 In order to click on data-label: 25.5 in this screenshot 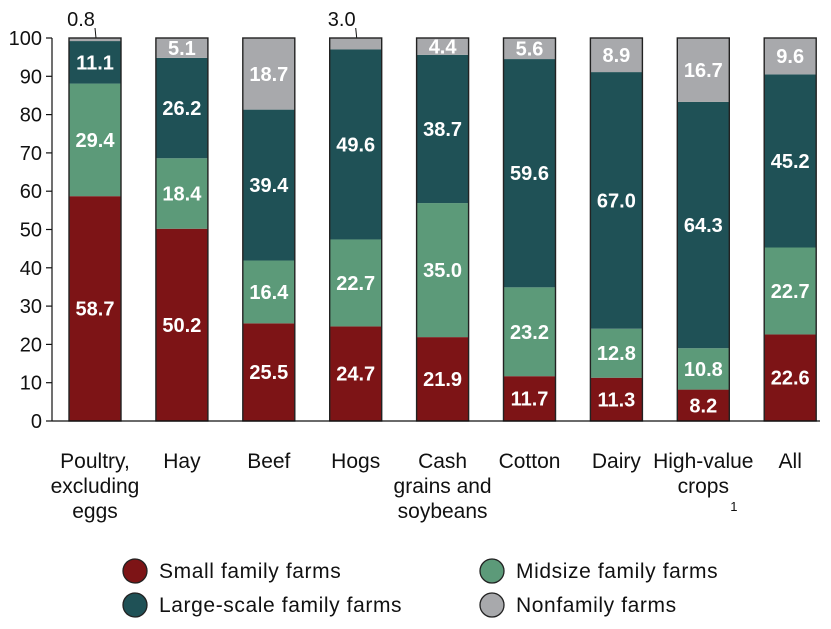, I will do `click(268, 373)`.